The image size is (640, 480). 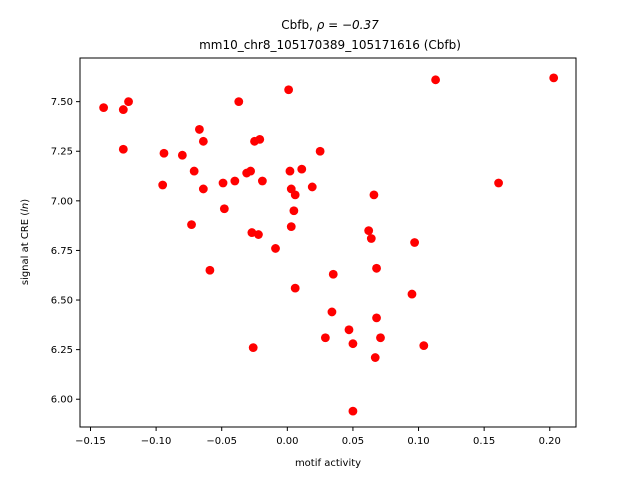 I want to click on x-tick-label-5: 0.10, so click(x=418, y=441).